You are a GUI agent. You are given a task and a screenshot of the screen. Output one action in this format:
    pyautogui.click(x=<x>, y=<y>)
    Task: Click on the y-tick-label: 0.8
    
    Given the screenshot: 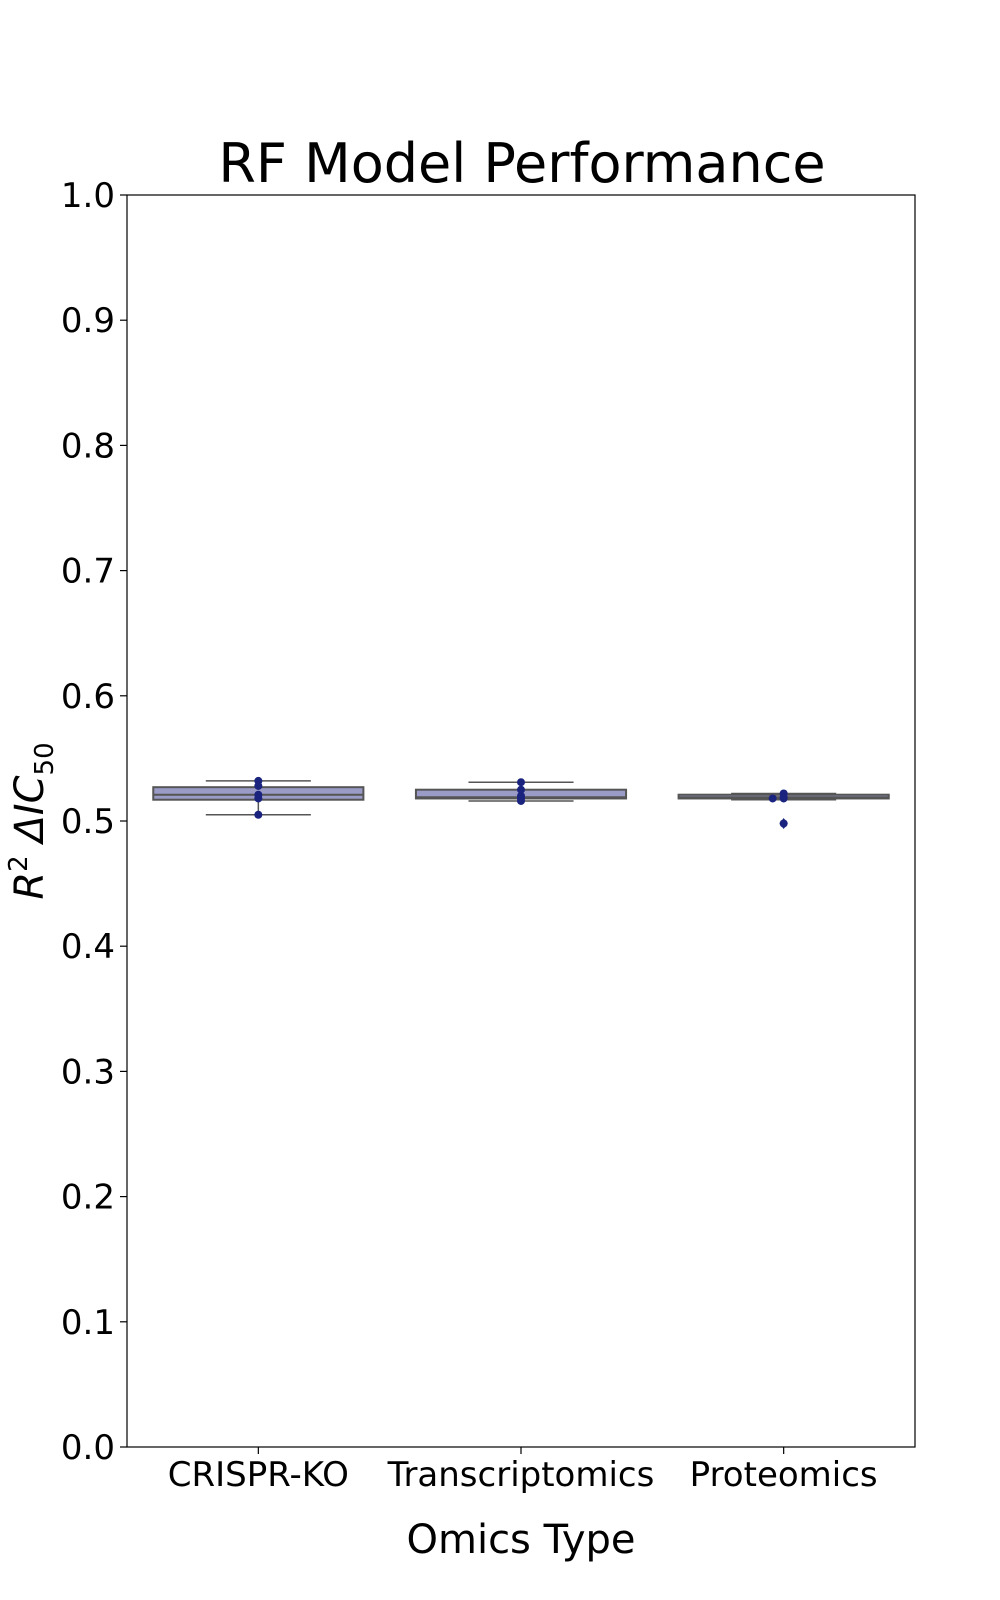 What is the action you would take?
    pyautogui.click(x=88, y=446)
    